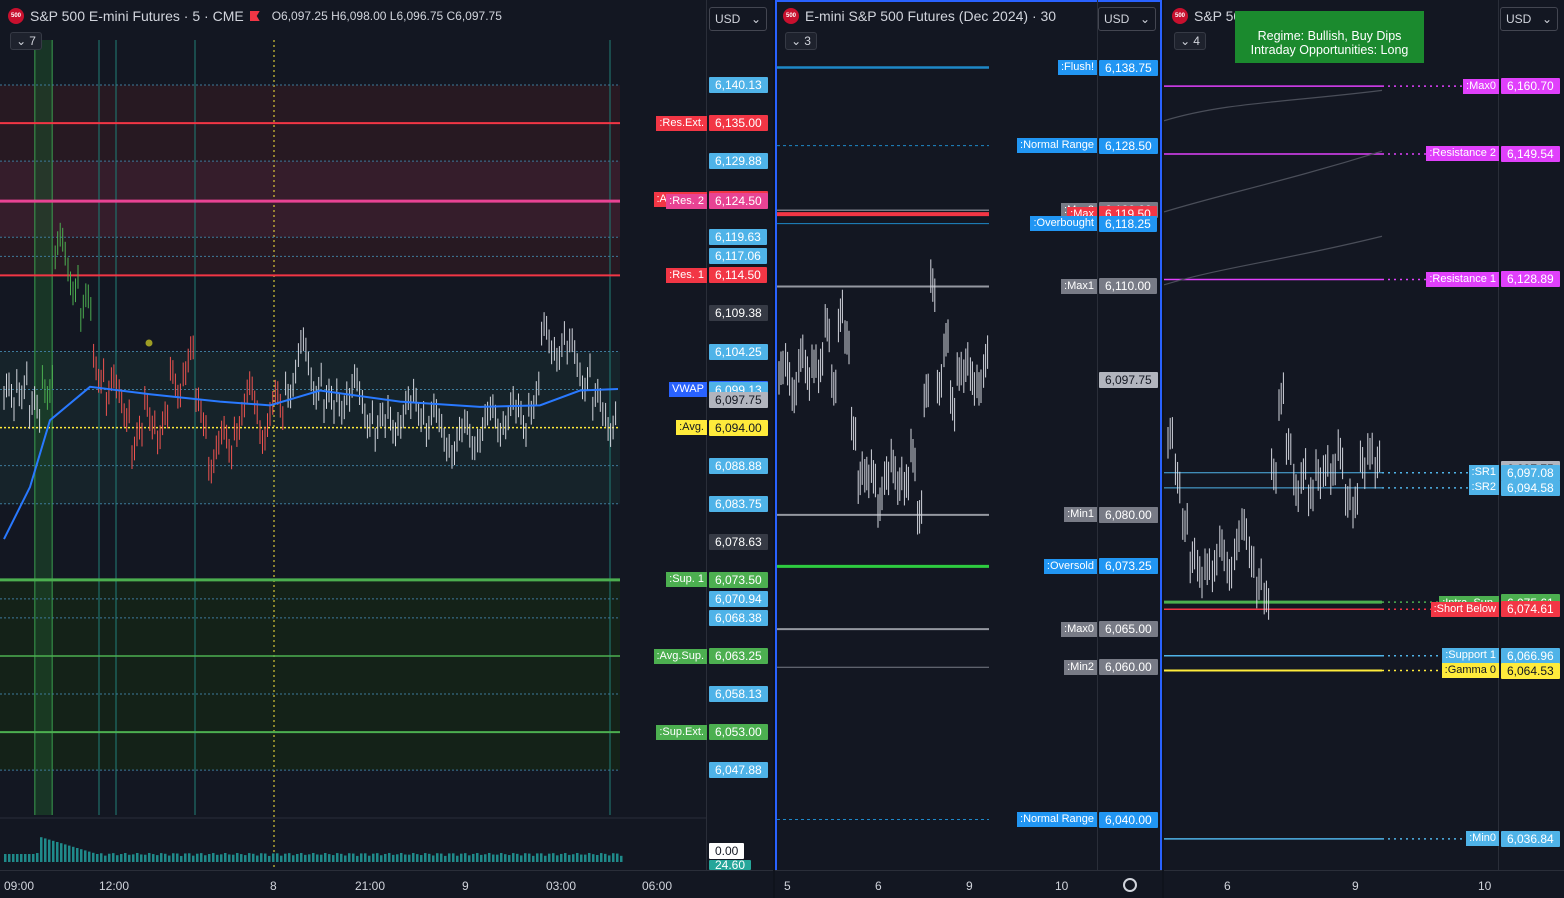  Describe the element at coordinates (738, 313) in the screenshot. I see `price-label: 6,109.38` at that location.